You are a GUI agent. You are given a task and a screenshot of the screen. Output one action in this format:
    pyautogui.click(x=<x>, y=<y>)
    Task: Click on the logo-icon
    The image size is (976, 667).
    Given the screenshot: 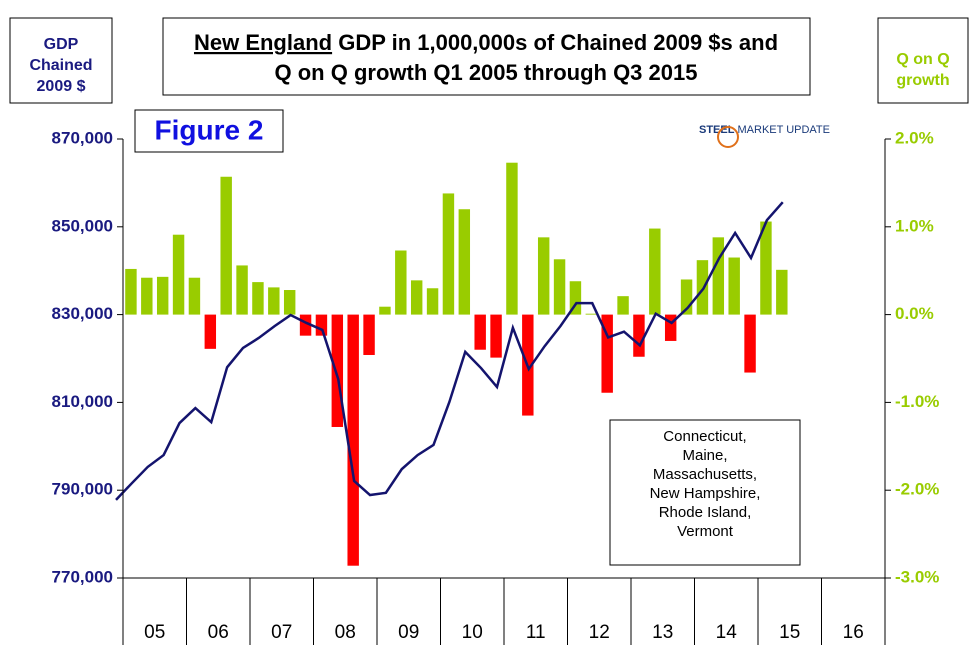 What is the action you would take?
    pyautogui.click(x=728, y=137)
    